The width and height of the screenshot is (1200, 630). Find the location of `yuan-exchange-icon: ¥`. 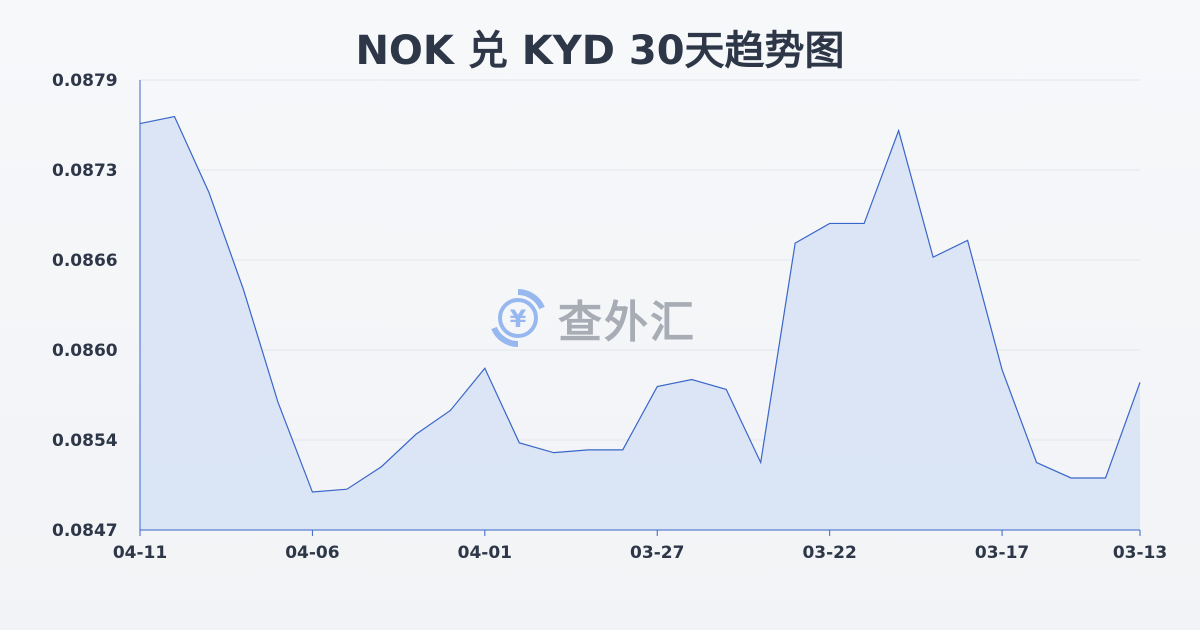

yuan-exchange-icon: ¥ is located at coordinates (518, 318).